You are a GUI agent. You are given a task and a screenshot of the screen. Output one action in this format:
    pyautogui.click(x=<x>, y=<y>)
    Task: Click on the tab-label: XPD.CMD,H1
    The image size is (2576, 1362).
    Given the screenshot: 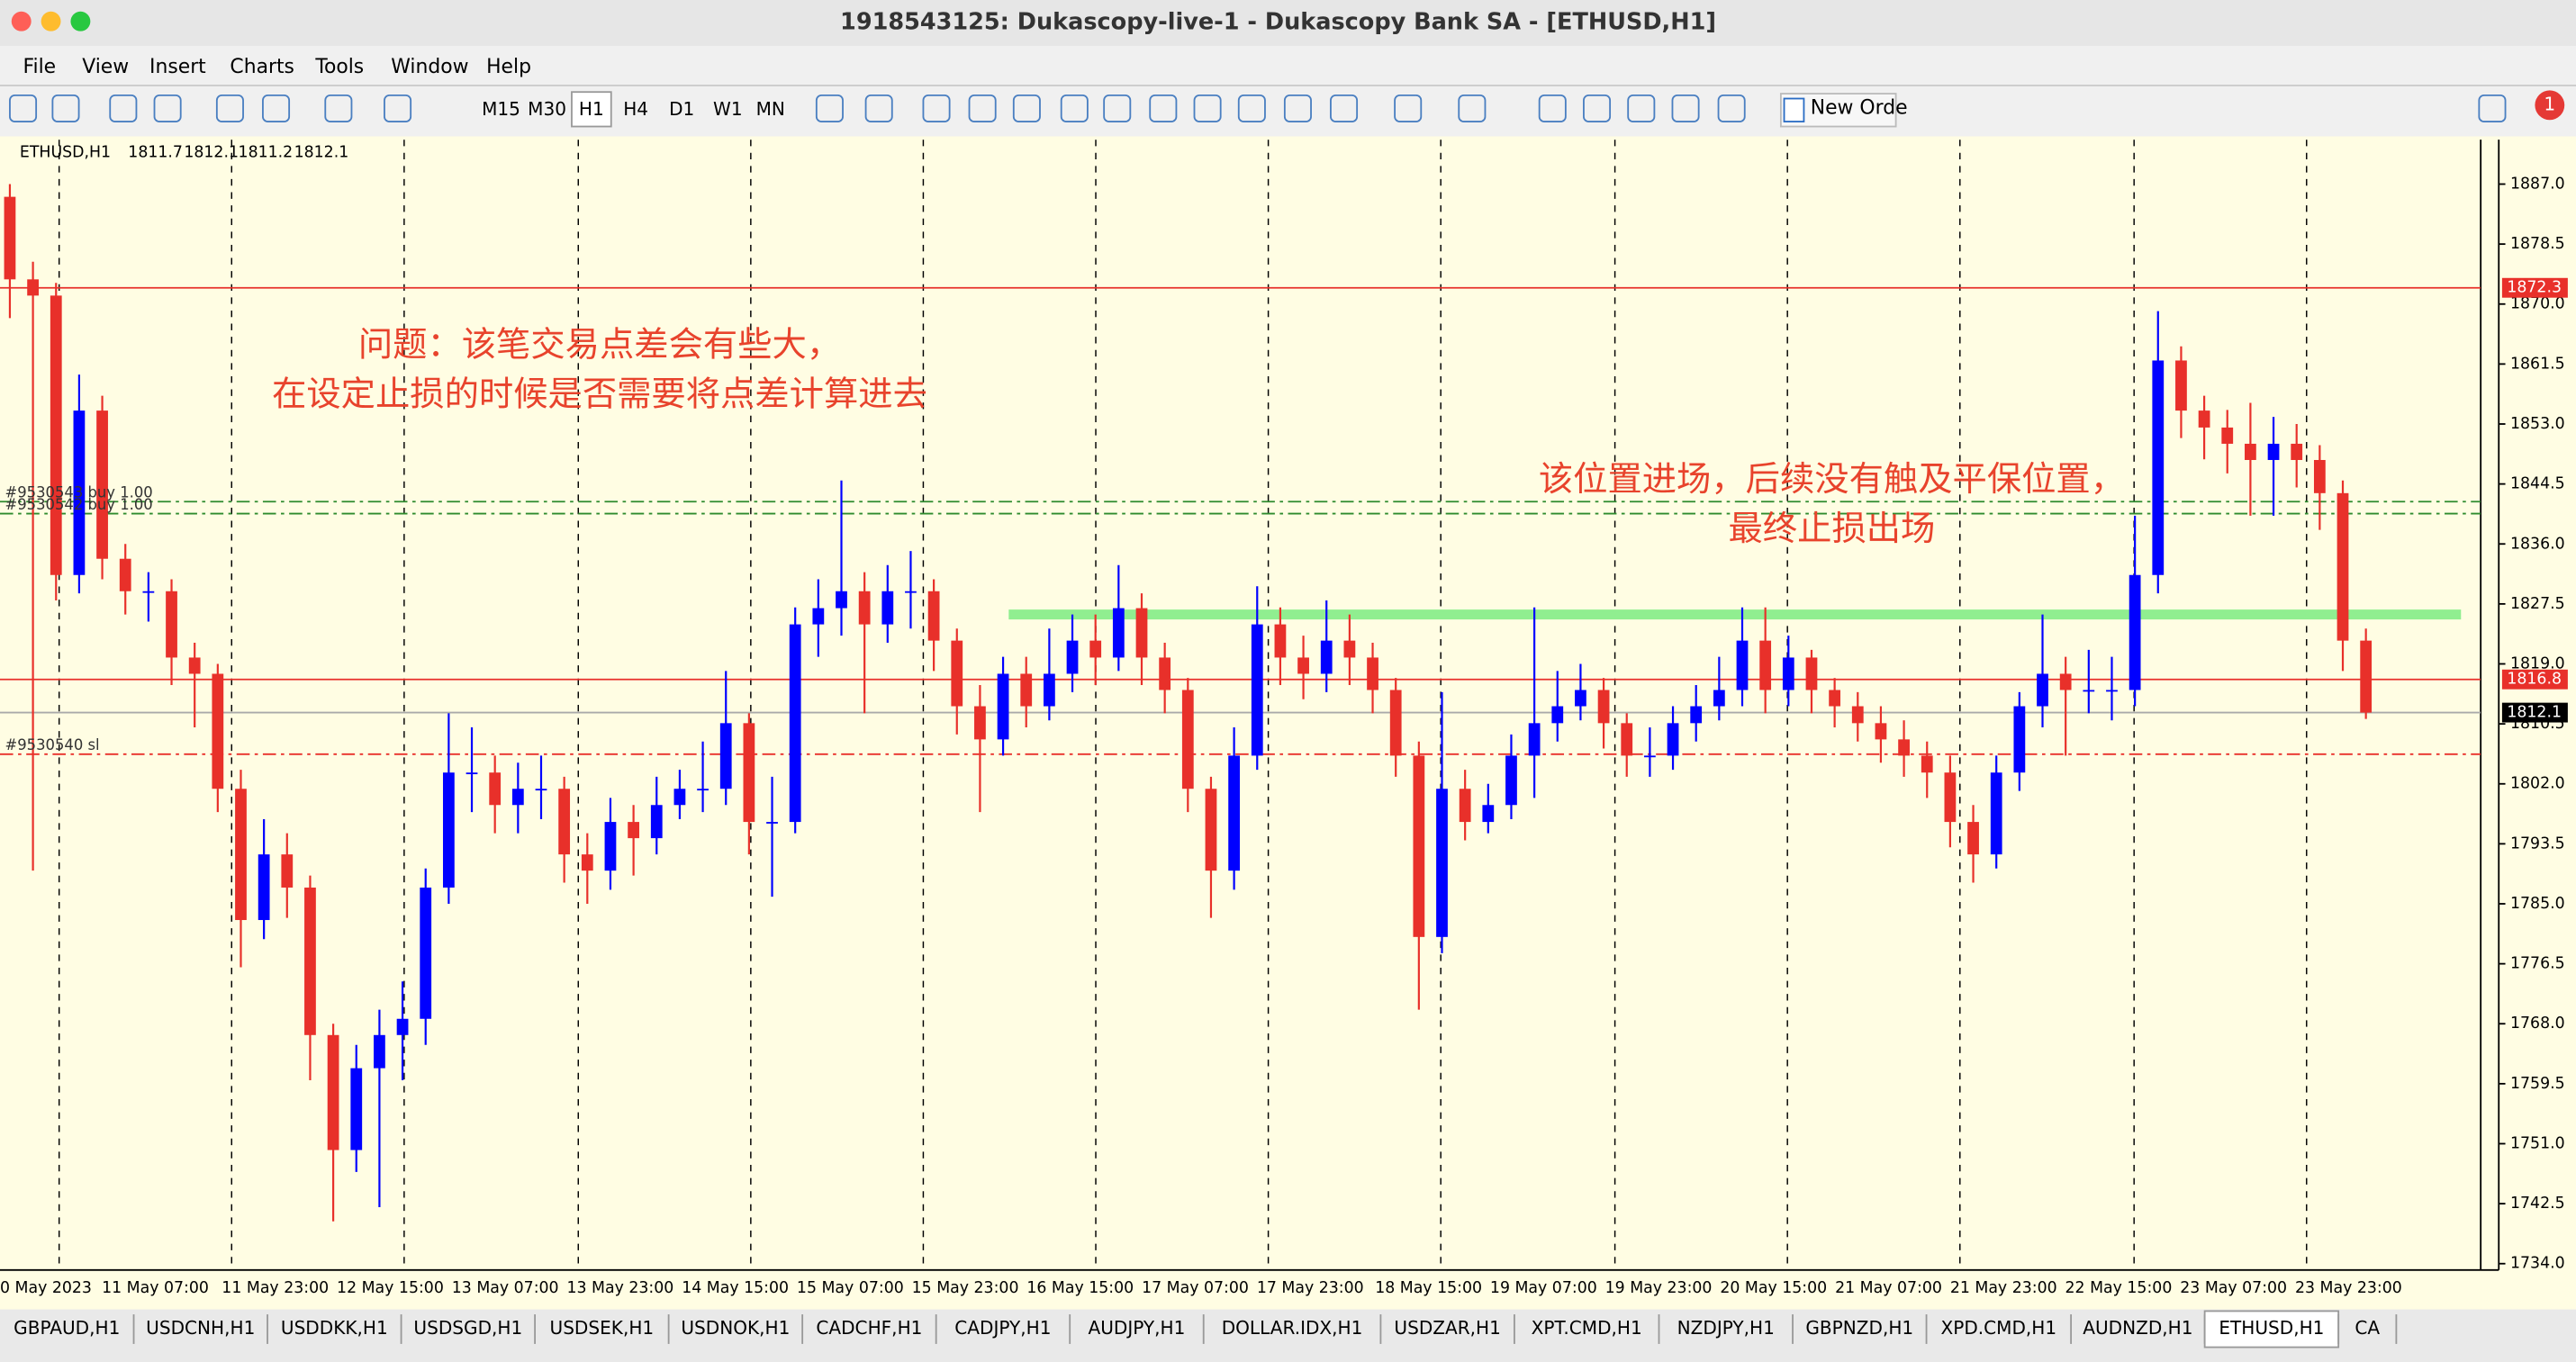 What is the action you would take?
    pyautogui.click(x=1999, y=1328)
    